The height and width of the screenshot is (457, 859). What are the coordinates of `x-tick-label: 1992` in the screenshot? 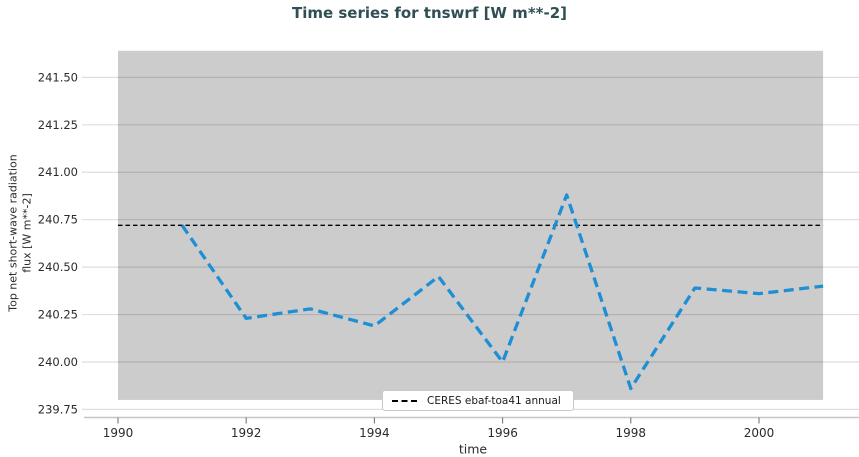 It's located at (246, 433).